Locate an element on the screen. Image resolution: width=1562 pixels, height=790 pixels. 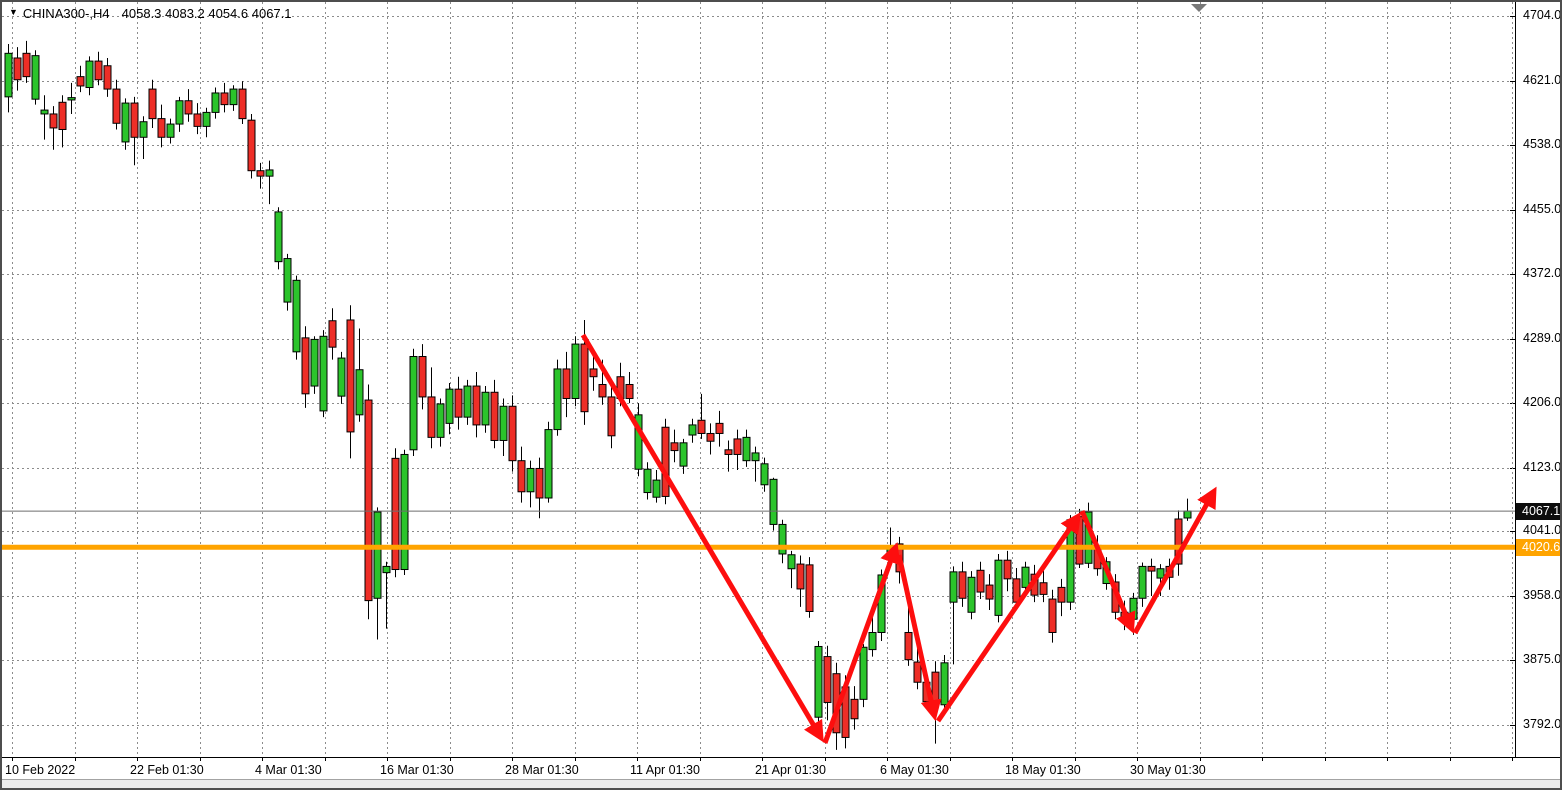
current-price-badge: 4067.1 is located at coordinates (1538, 511).